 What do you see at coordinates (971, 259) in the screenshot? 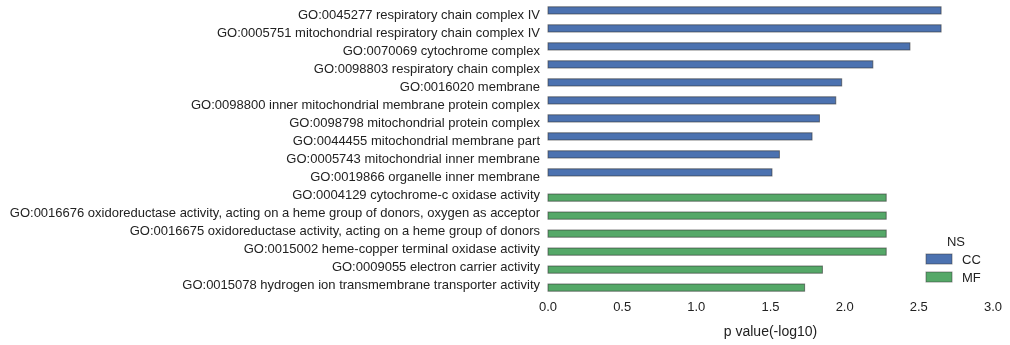
I see `legend-label: CC` at bounding box center [971, 259].